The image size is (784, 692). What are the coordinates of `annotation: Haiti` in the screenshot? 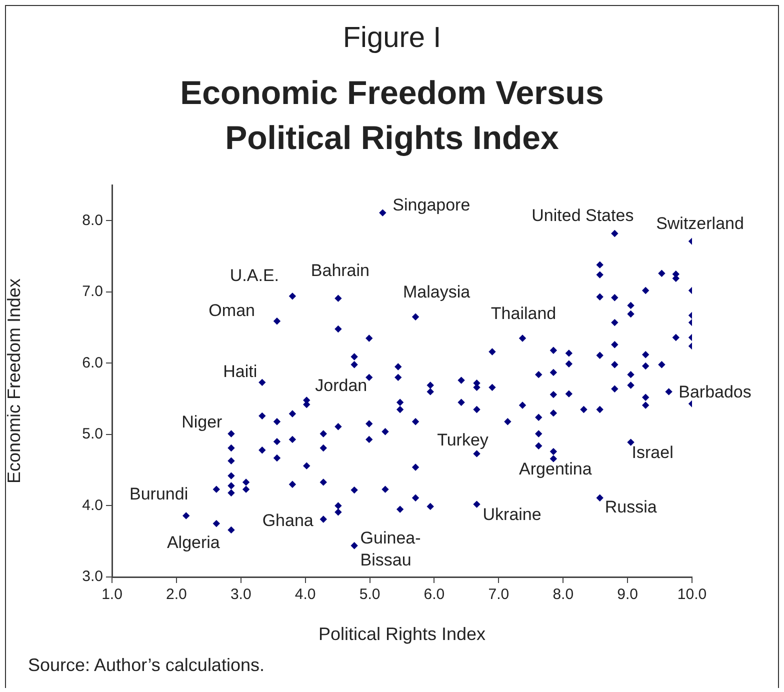 It's located at (240, 372).